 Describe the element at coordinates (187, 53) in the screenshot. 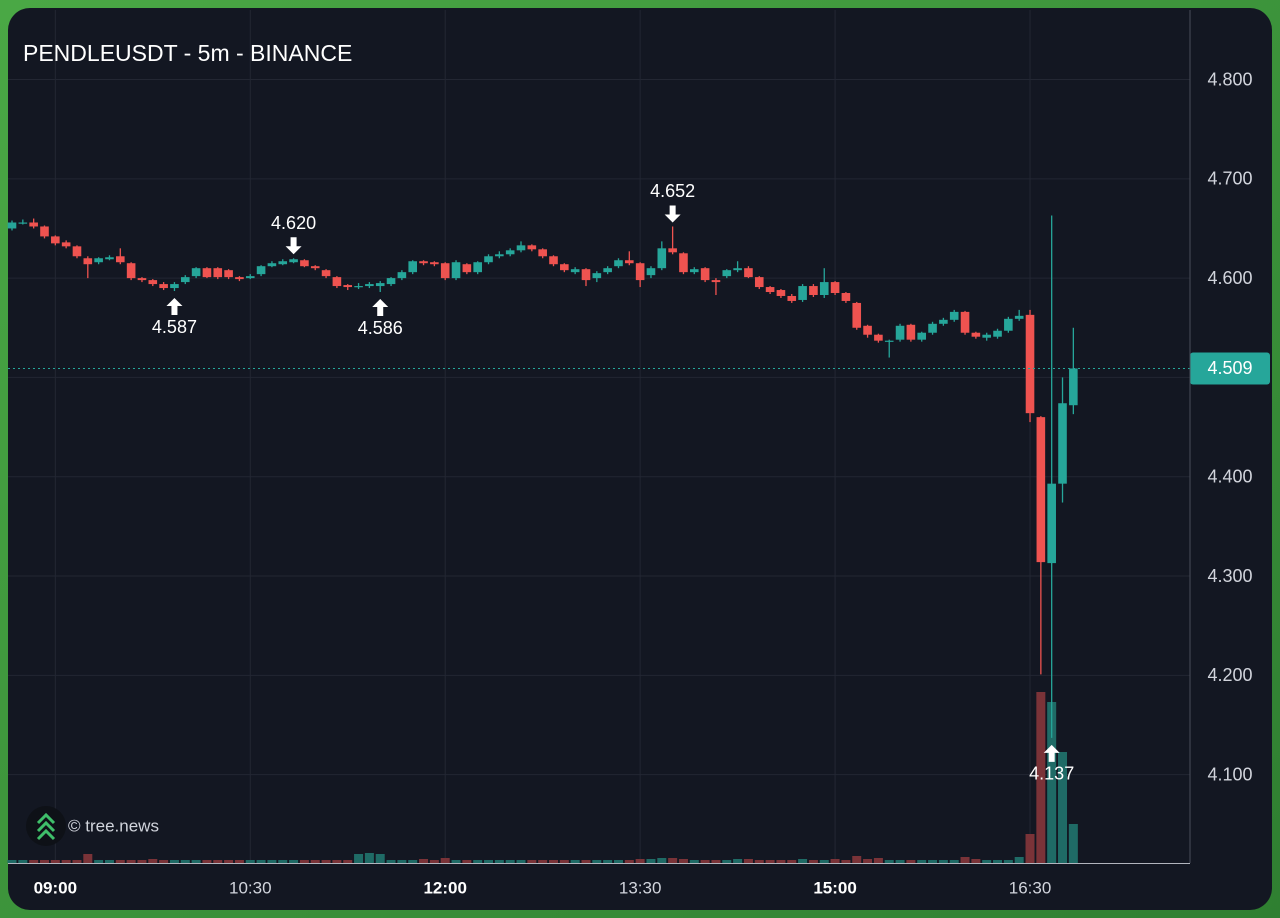

I see `chart-title: PENDLEUSDT - 5m - BINANCE` at that location.